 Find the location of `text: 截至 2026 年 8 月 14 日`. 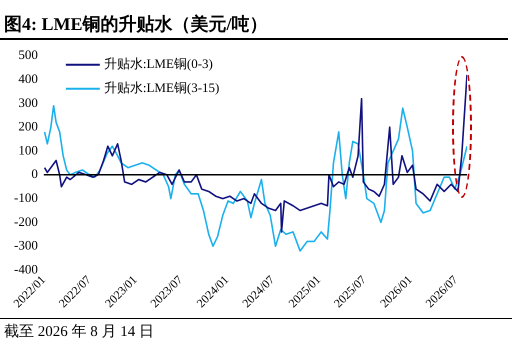

text: 截至 2026 年 8 月 14 日 is located at coordinates (256, 329).